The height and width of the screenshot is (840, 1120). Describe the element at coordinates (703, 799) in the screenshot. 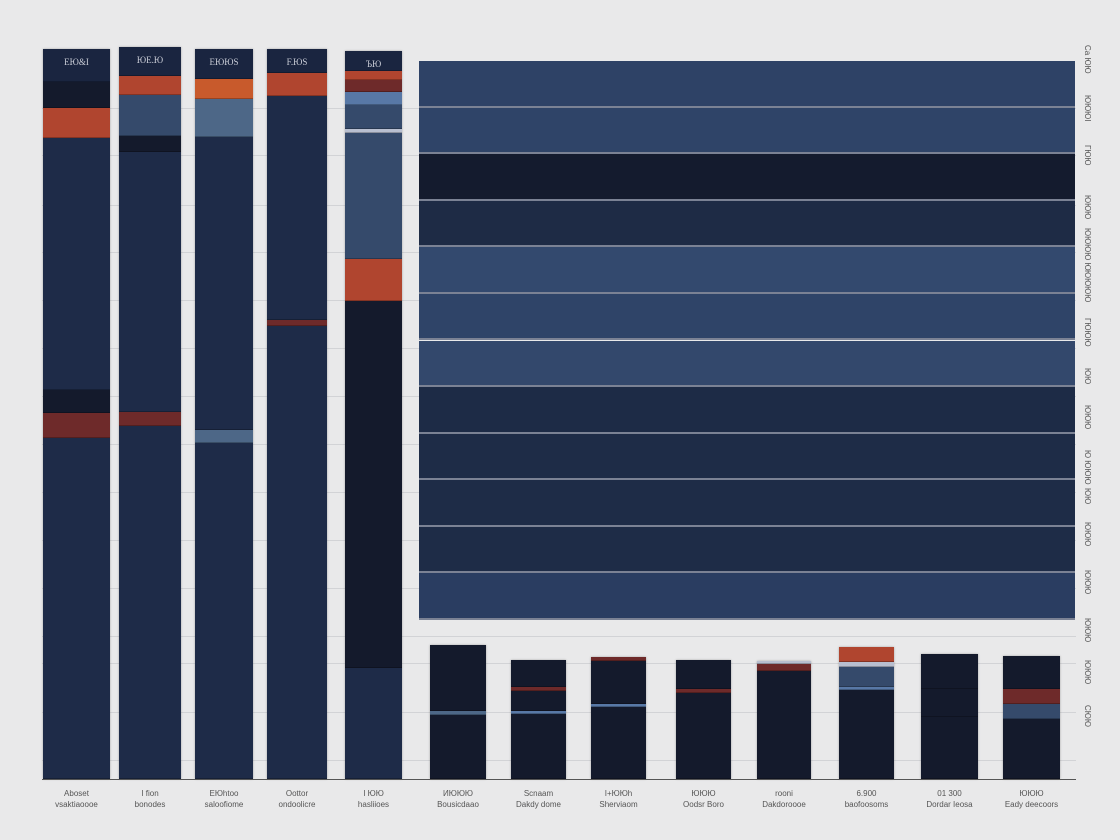

I see `x-tick-label: ЮЮЮ Oodsr Boro` at that location.